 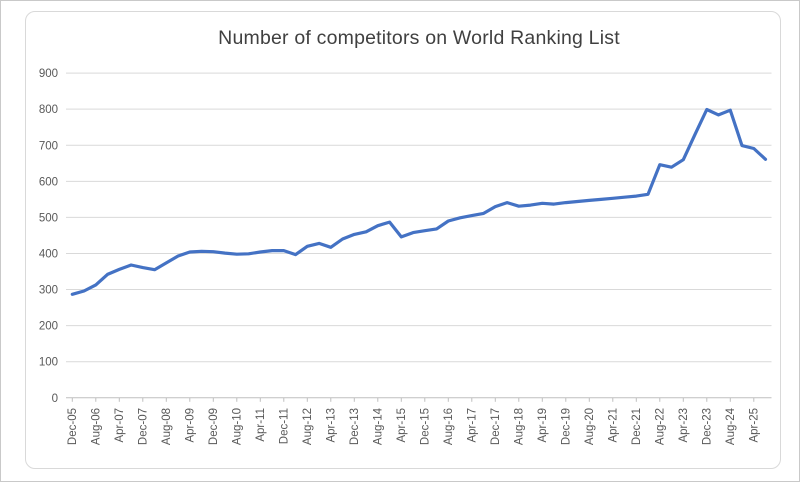 I want to click on x-axis-label: Apr-07, so click(x=120, y=425).